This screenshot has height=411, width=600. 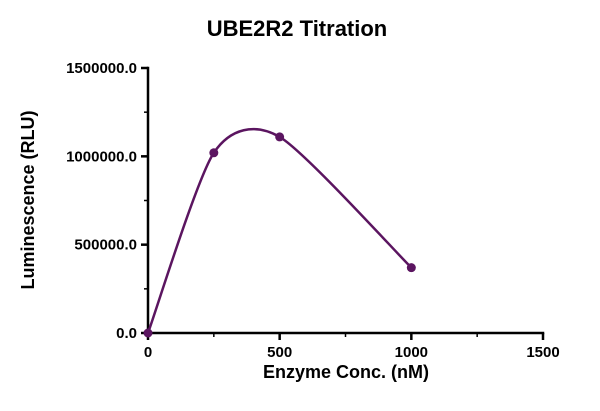 What do you see at coordinates (279, 352) in the screenshot?
I see `x-tick-label: 500` at bounding box center [279, 352].